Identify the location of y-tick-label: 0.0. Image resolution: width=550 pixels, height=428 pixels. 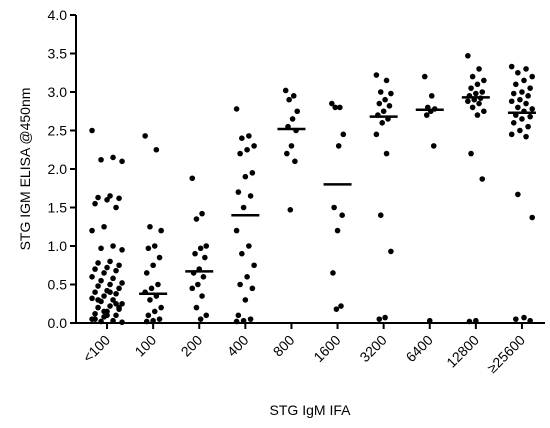
(58, 323).